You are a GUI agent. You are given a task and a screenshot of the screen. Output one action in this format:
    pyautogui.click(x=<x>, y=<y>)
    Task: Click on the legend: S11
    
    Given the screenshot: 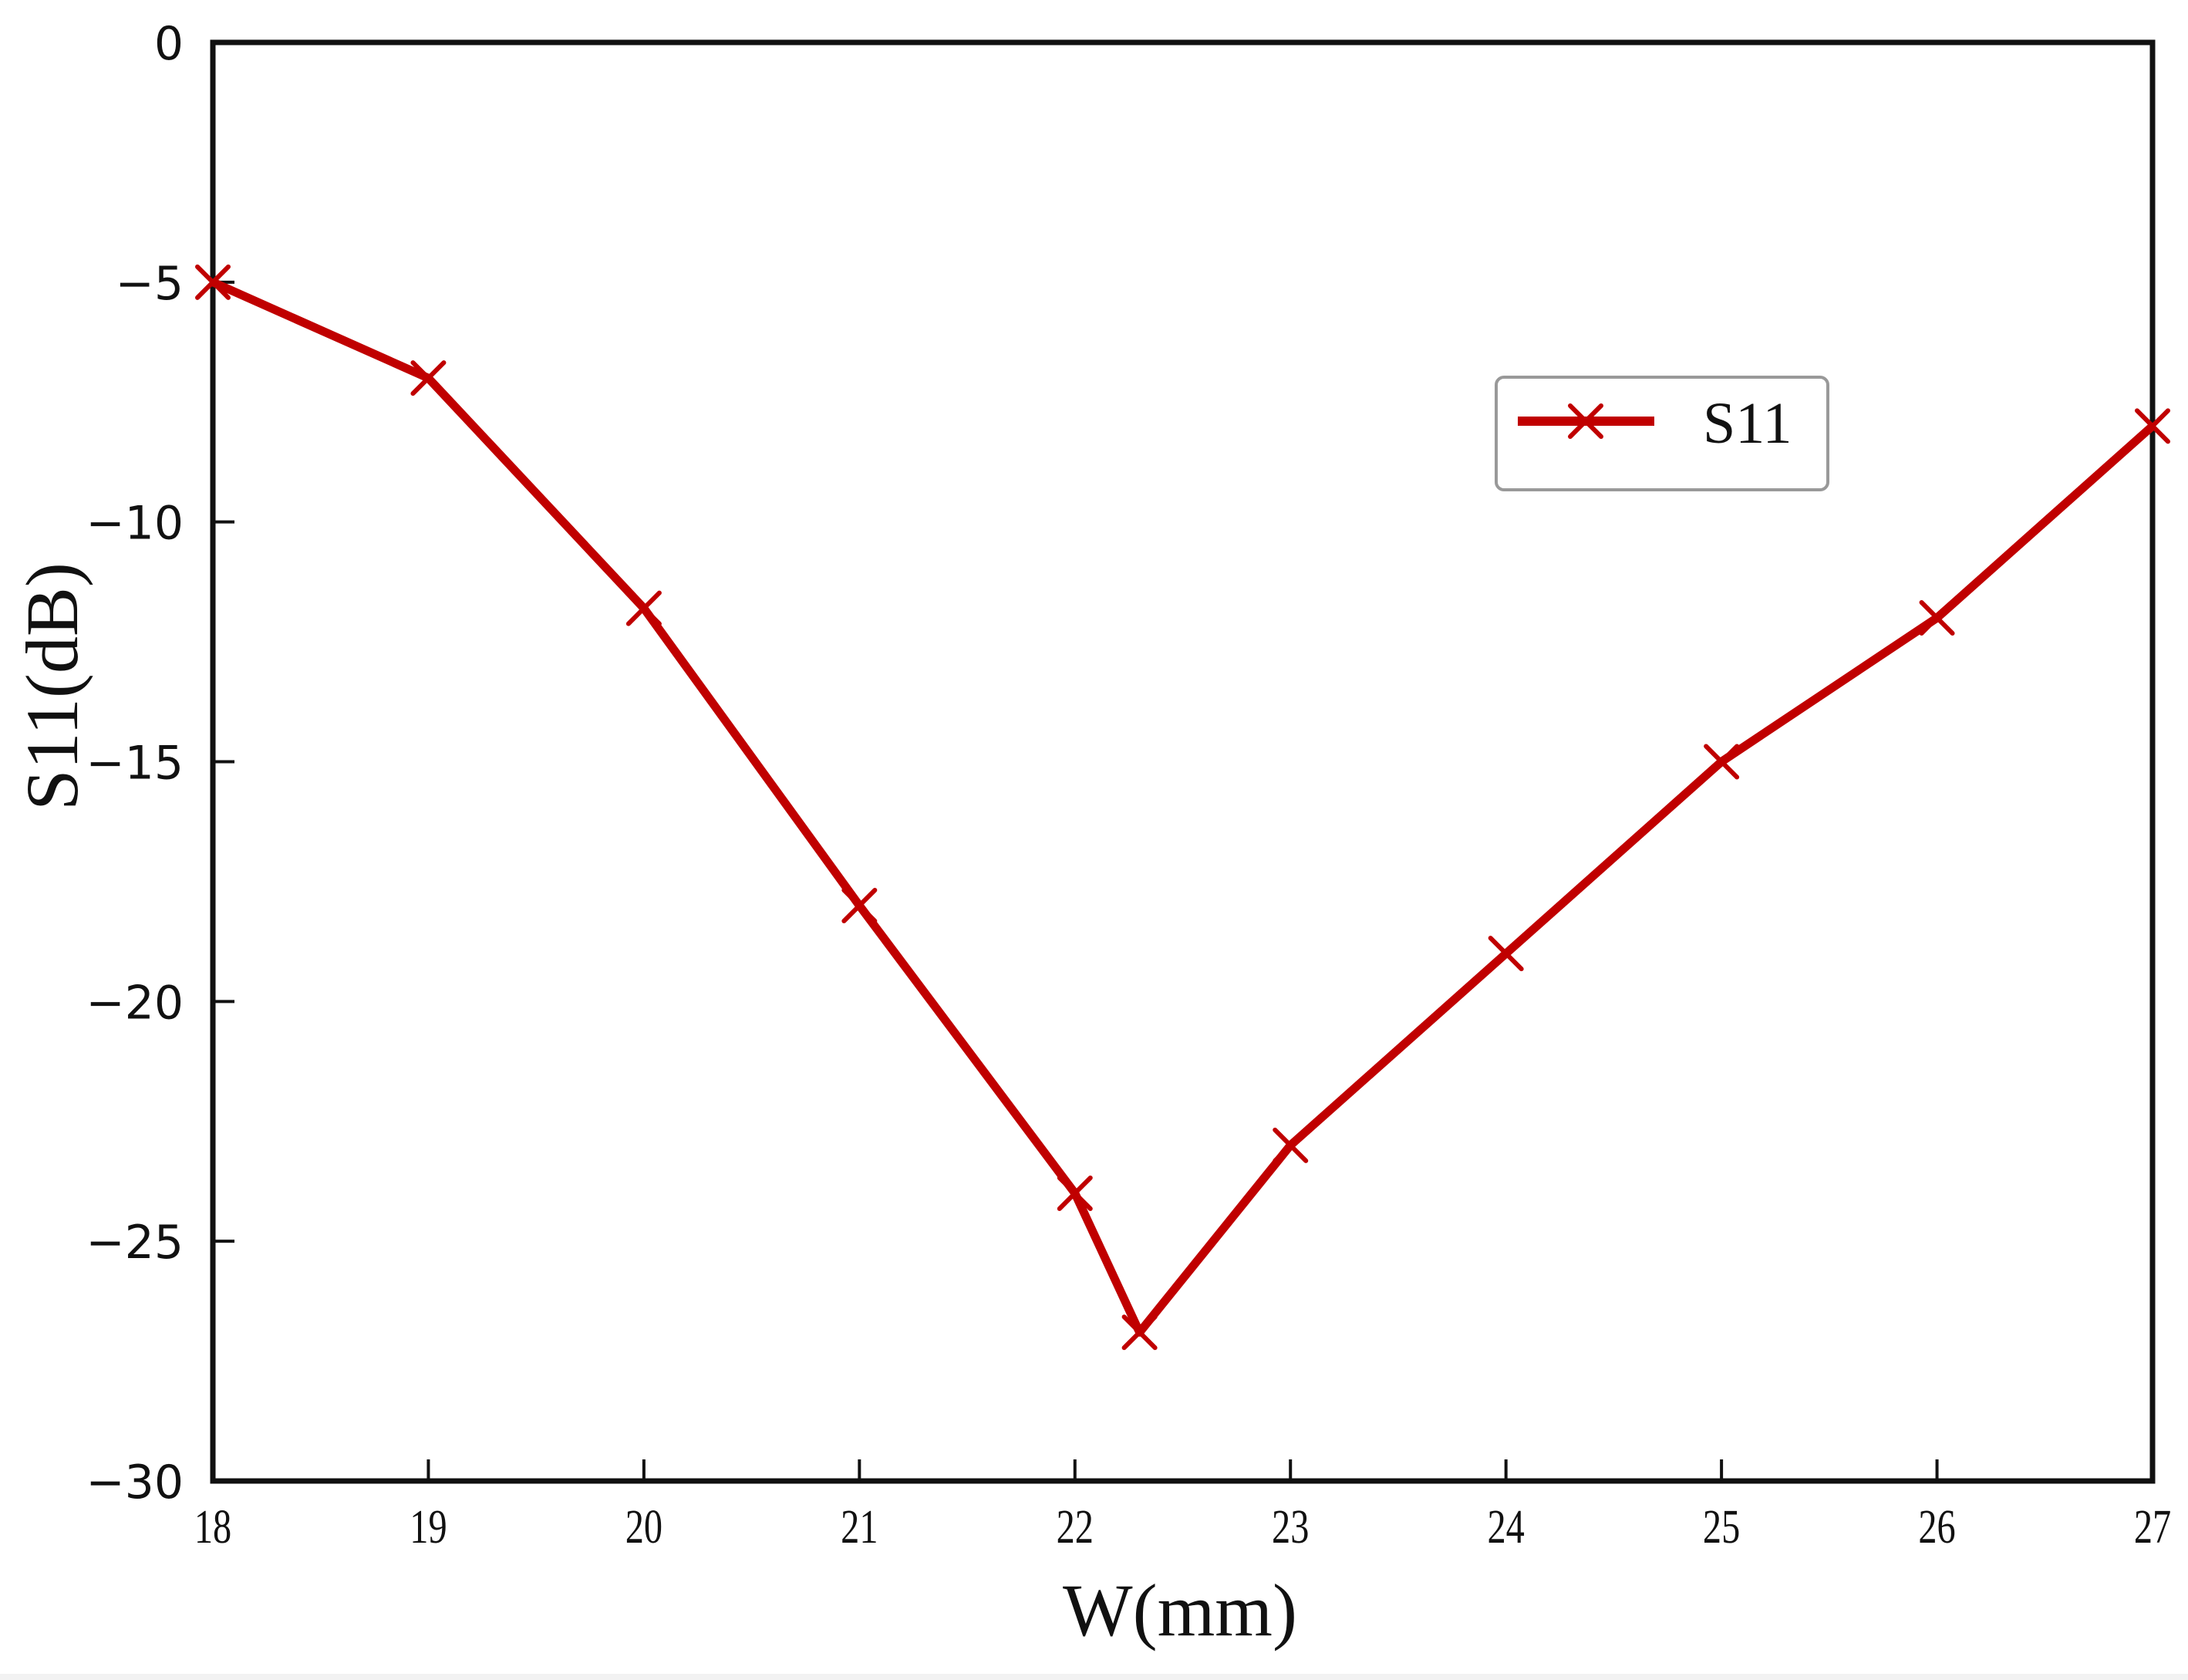 What is the action you would take?
    pyautogui.click(x=1662, y=433)
    